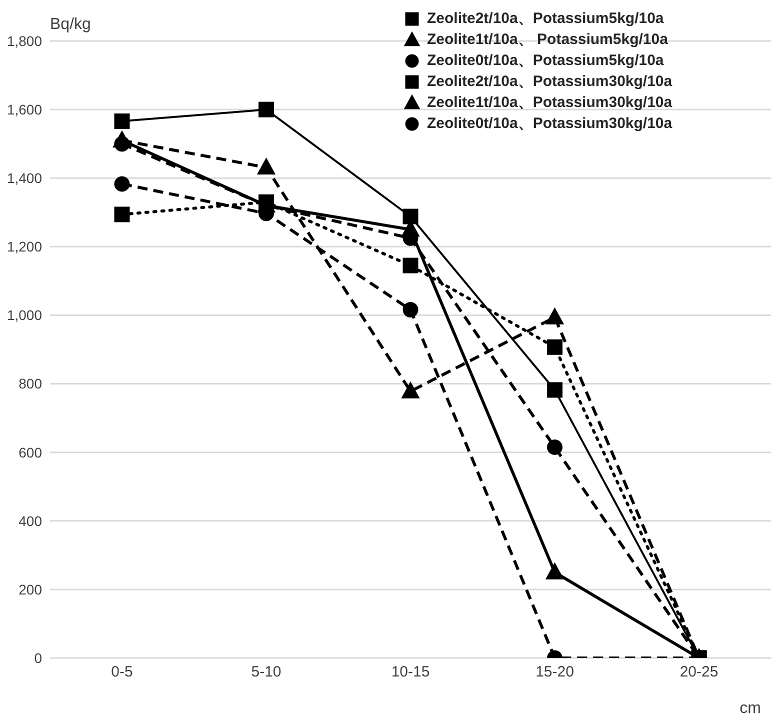 The height and width of the screenshot is (726, 779). Describe the element at coordinates (555, 672) in the screenshot. I see `x-tick-label: 15-20` at that location.